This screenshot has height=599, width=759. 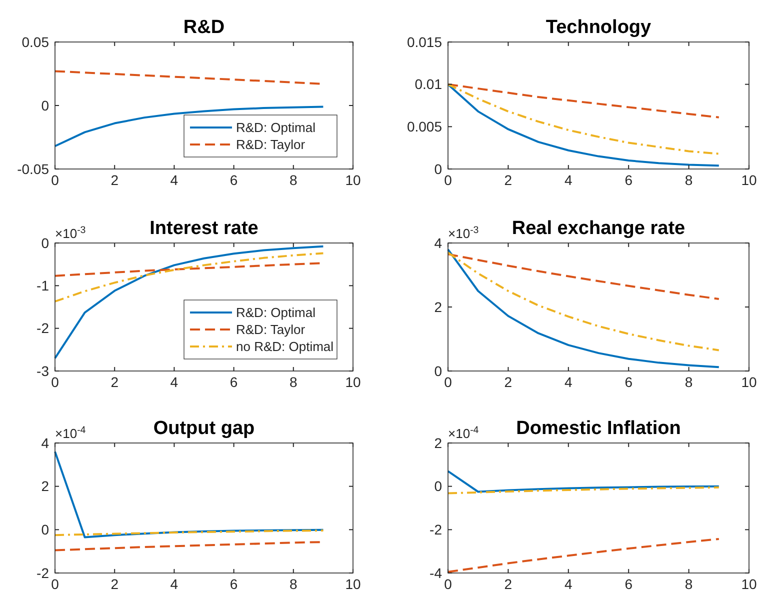 I want to click on y-tick-label: 0.05, so click(x=36, y=42).